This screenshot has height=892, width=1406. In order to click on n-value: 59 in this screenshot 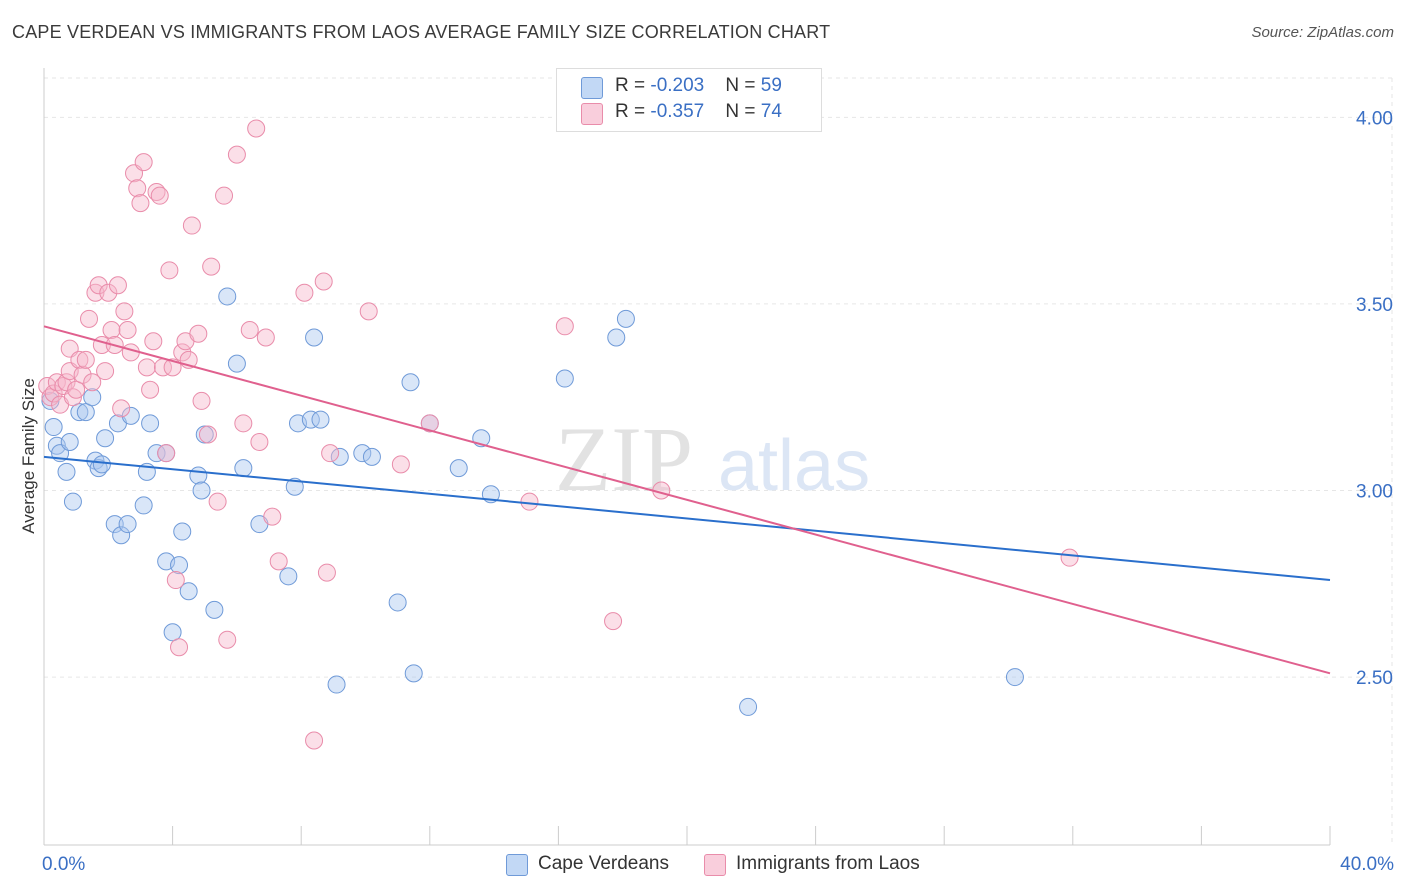, I will do `click(771, 85)`.